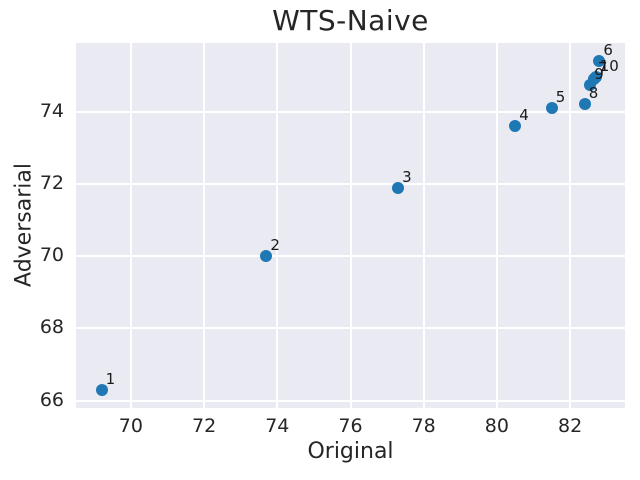 The width and height of the screenshot is (640, 480). I want to click on data-point-label: 6, so click(608, 50).